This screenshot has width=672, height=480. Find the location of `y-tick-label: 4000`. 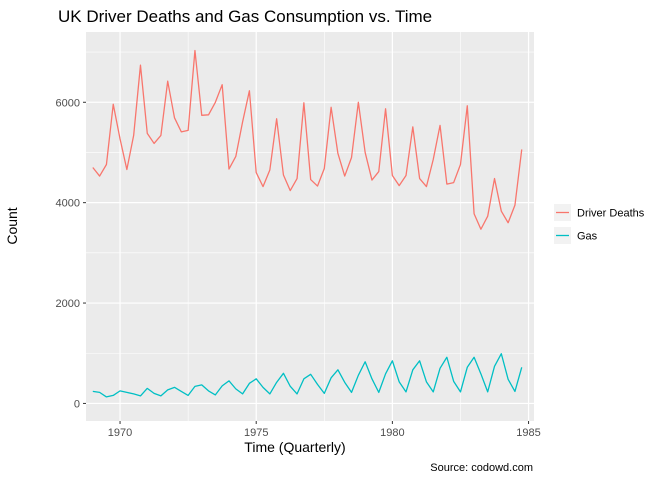

y-tick-label: 4000 is located at coordinates (68, 204).